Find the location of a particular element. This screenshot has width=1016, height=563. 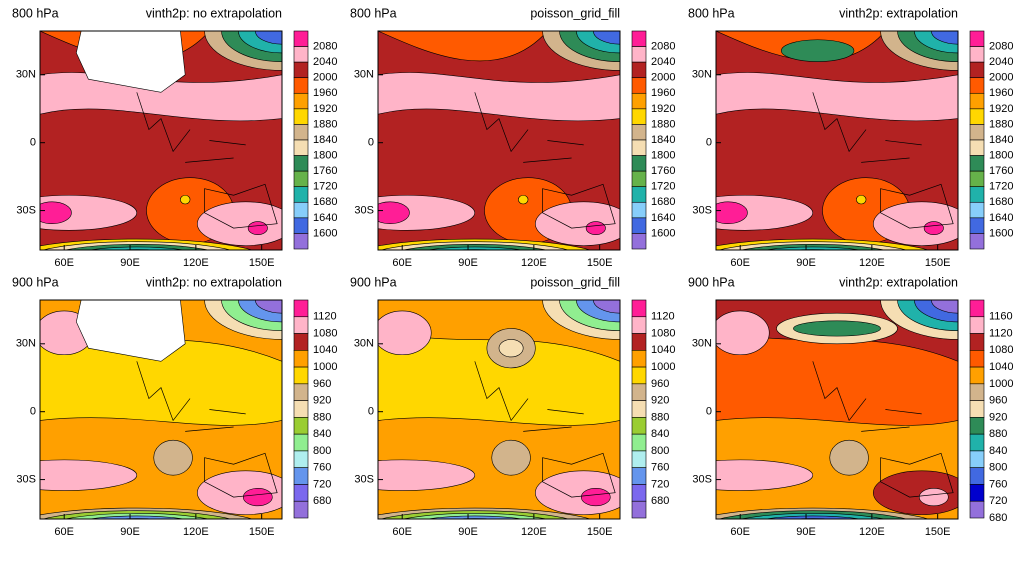

colorbar-label: 1000 is located at coordinates (1001, 384).